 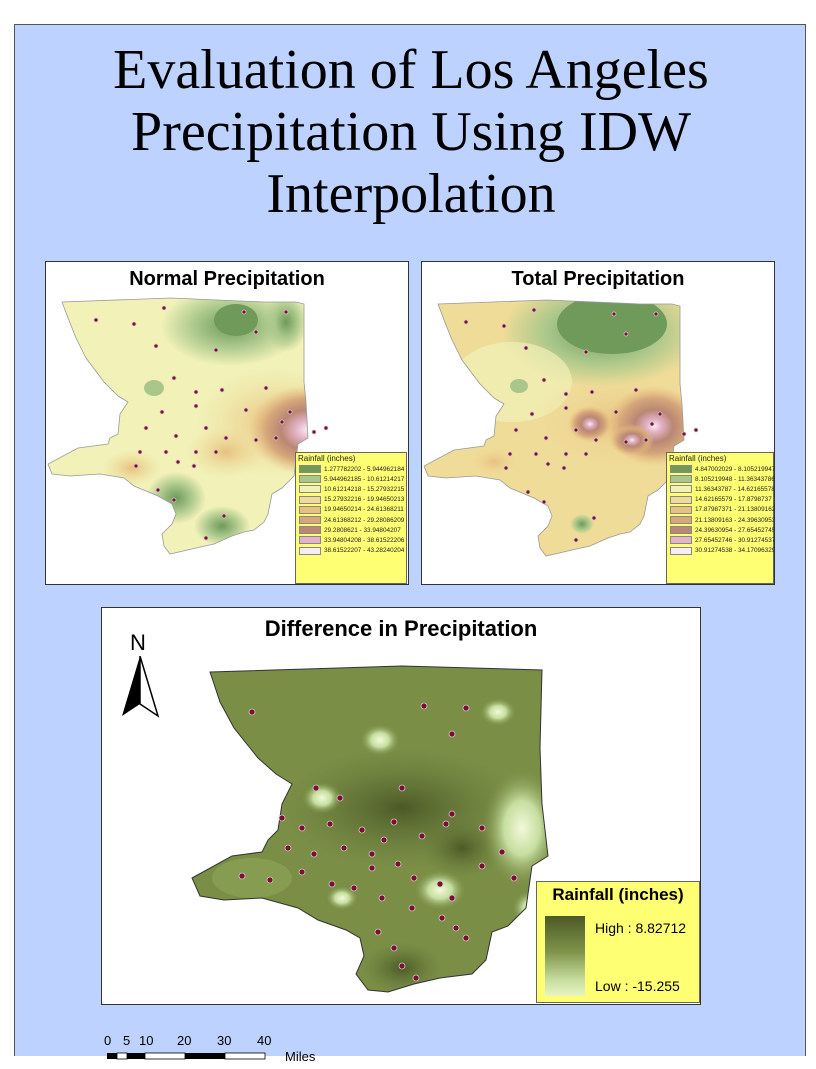 What do you see at coordinates (720, 469) in the screenshot?
I see `total-legend-class: 4.847002029 - 8.105219947` at bounding box center [720, 469].